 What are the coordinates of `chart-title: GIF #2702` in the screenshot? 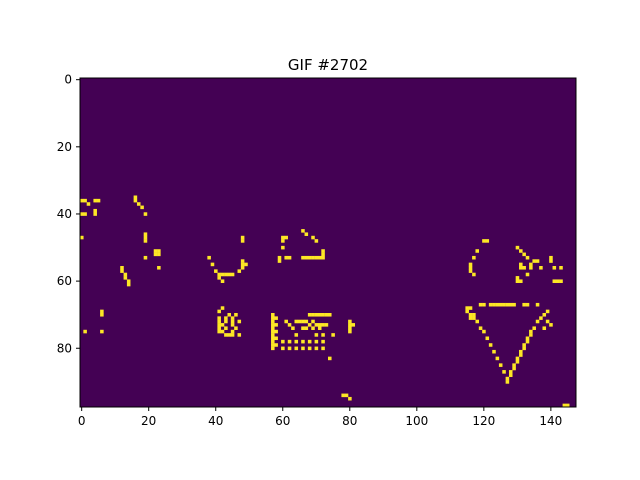 It's located at (328, 65).